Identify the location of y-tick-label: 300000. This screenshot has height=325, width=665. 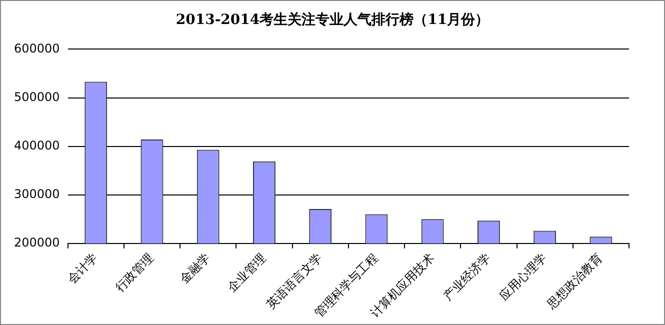
(37, 193).